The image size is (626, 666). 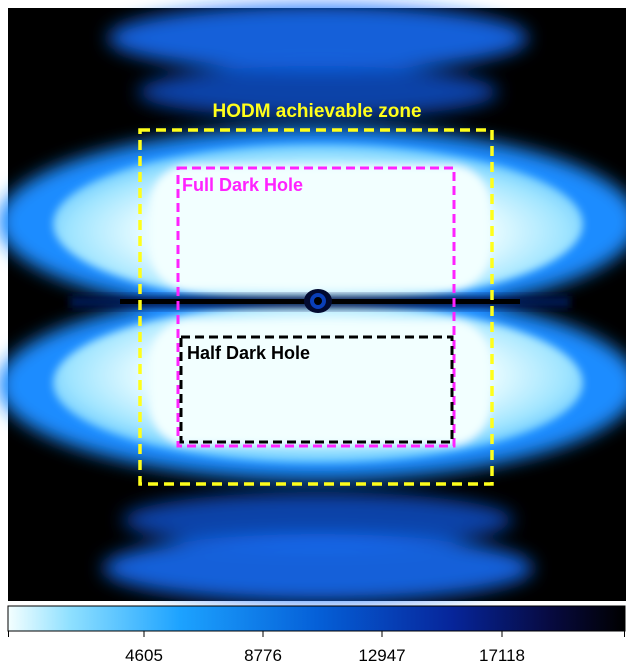 I want to click on half-dark-hole-label: Half Dark Hole, so click(x=248, y=353).